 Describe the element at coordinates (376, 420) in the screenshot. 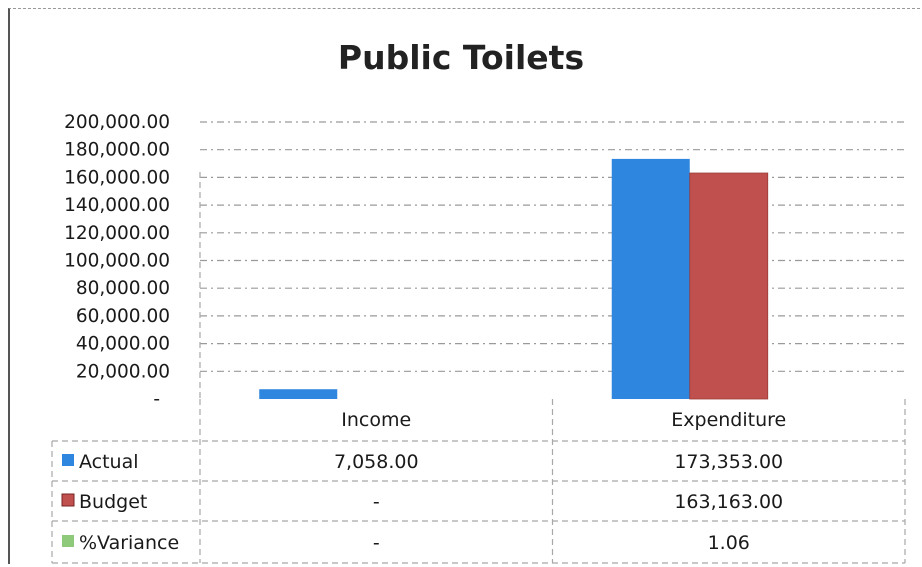

I see `category-label: Income` at that location.